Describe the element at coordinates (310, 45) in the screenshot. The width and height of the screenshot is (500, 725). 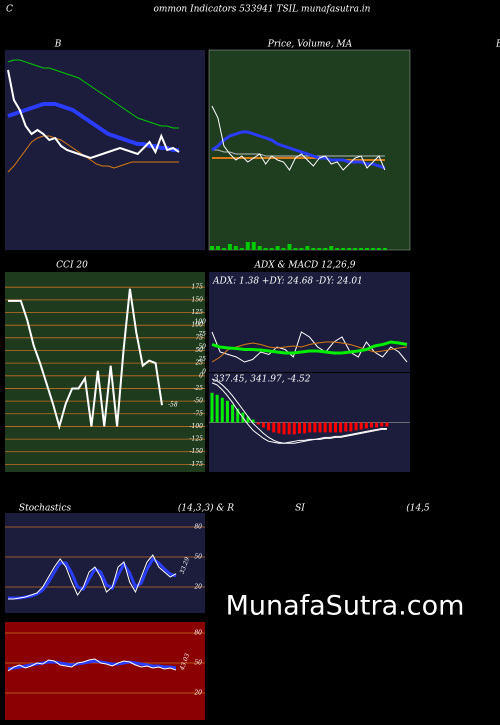
I see `panel-title: Price, Volume, MA` at that location.